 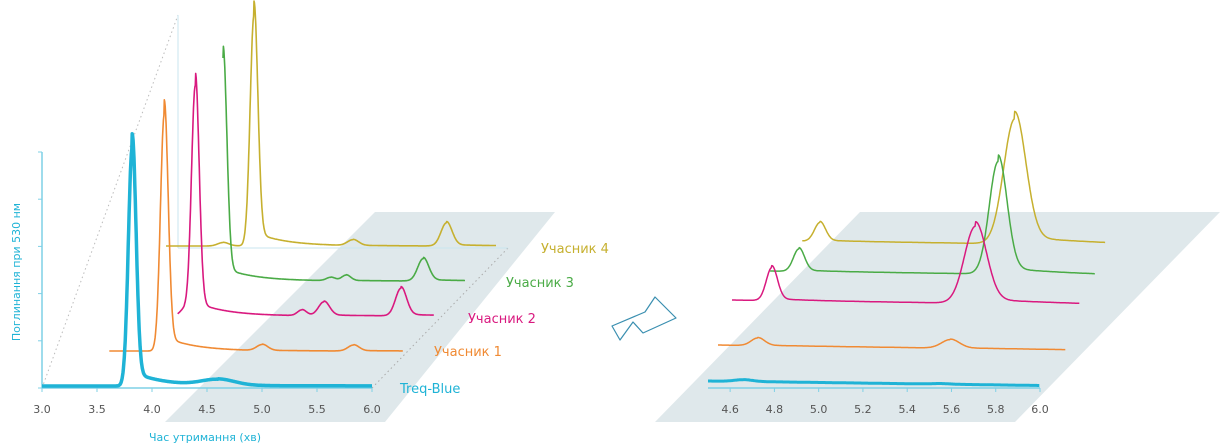 I want to click on x-tick-label: 5.8, so click(x=996, y=409).